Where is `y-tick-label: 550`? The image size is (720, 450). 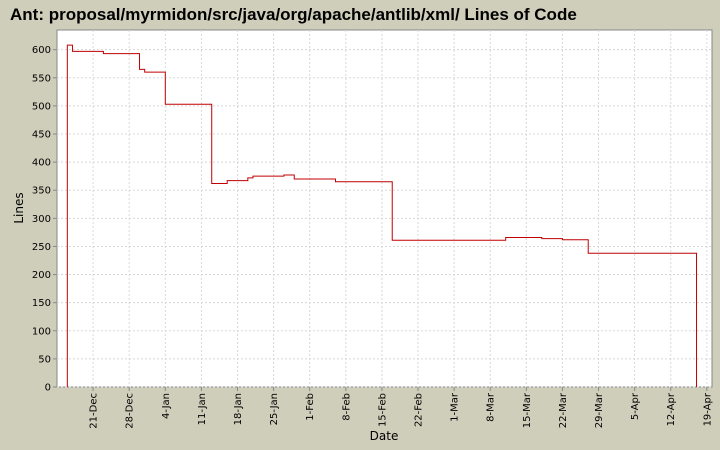
y-tick-label: 550 is located at coordinates (41, 78).